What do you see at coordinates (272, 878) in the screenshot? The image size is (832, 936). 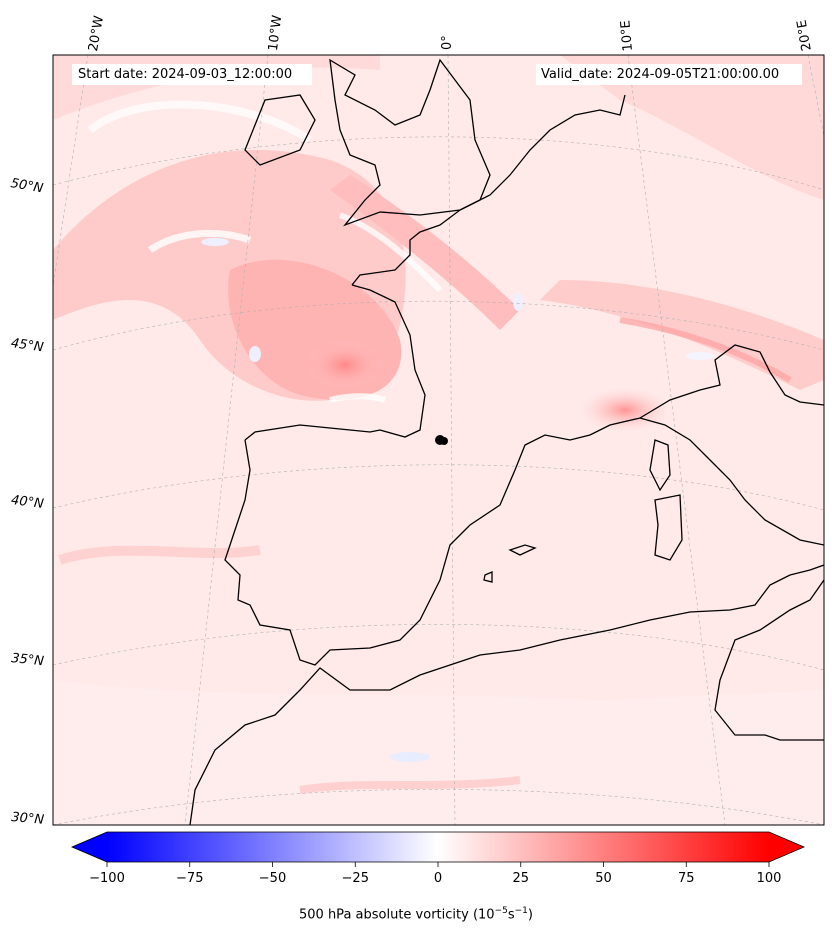 I see `colorbar-tick: −50` at bounding box center [272, 878].